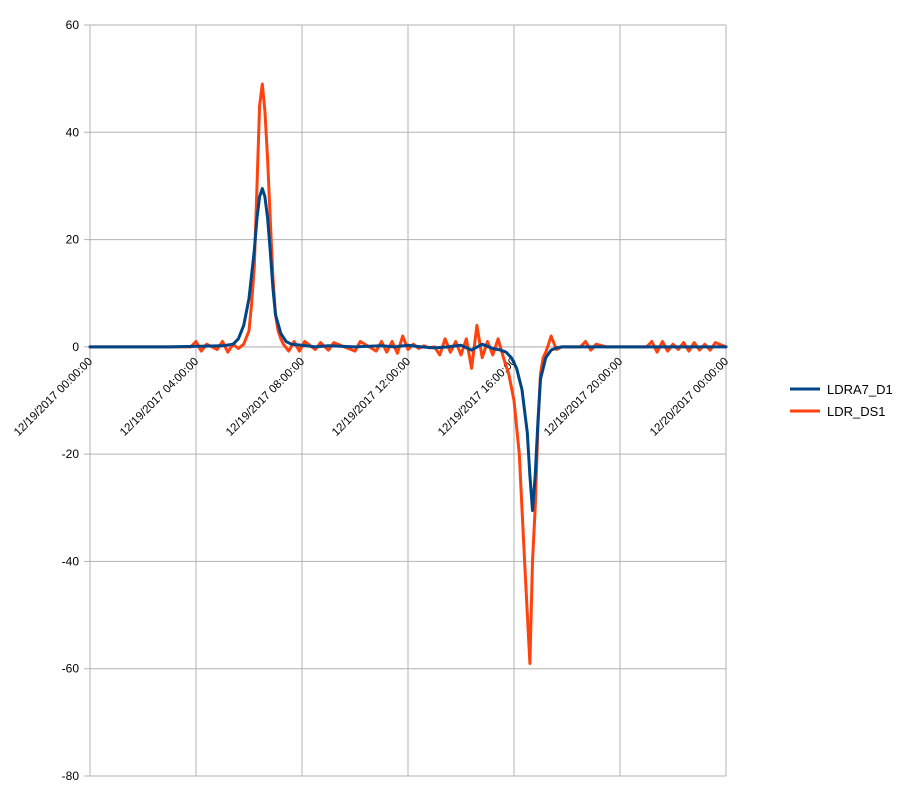 The height and width of the screenshot is (798, 913). What do you see at coordinates (841, 400) in the screenshot?
I see `legend: LDRA7_D1 LDR_DS1` at bounding box center [841, 400].